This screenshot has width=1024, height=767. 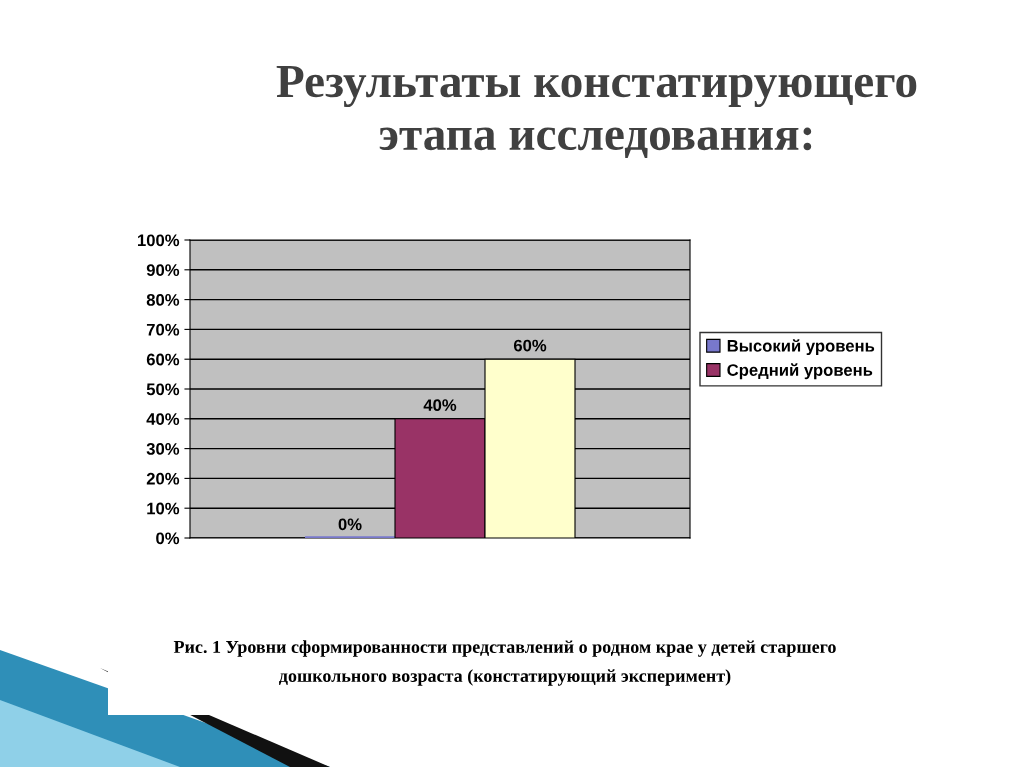 I want to click on chart-title: Результаты констатирующего этапа исследования:, so click(x=596, y=111).